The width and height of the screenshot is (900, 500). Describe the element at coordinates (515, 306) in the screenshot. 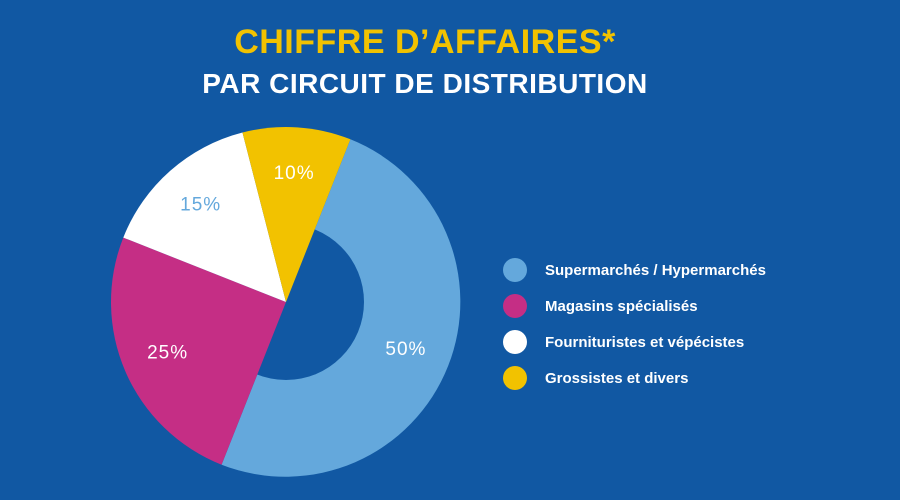

I see `legend-swatch-magasins` at that location.